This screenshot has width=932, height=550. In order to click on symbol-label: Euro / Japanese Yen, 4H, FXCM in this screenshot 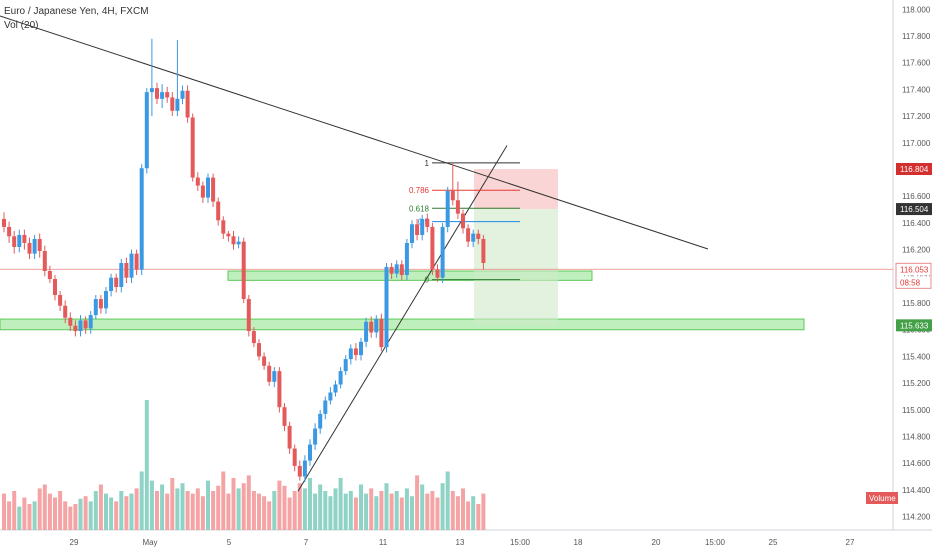, I will do `click(76, 11)`.